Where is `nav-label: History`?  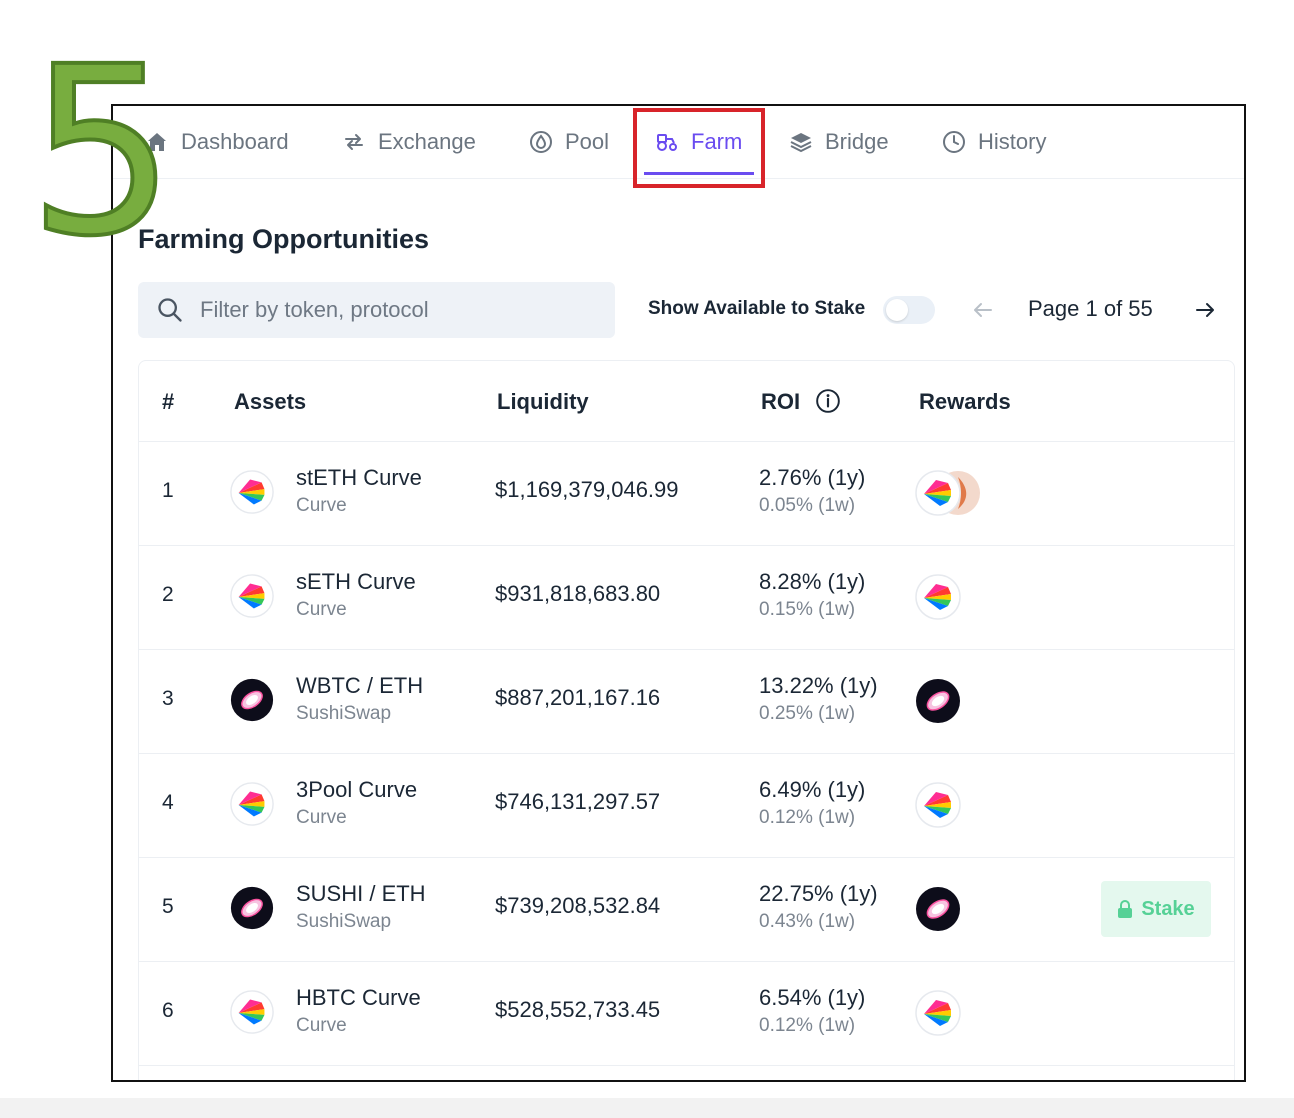
nav-label: History is located at coordinates (1012, 141).